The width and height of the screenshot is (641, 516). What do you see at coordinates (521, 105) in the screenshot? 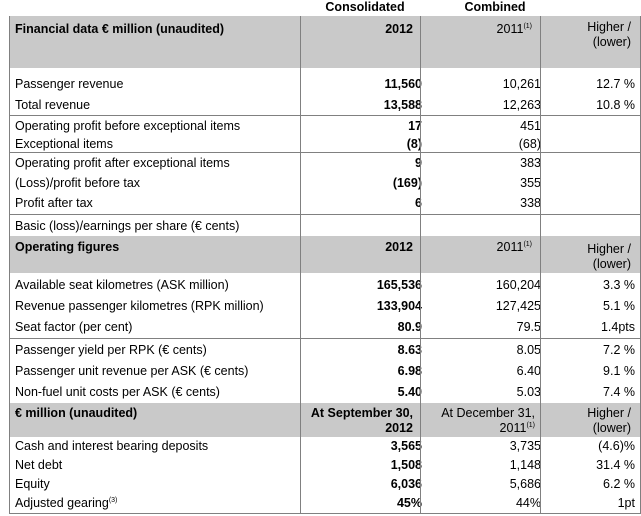
I see `value-2011: 12,263` at bounding box center [521, 105].